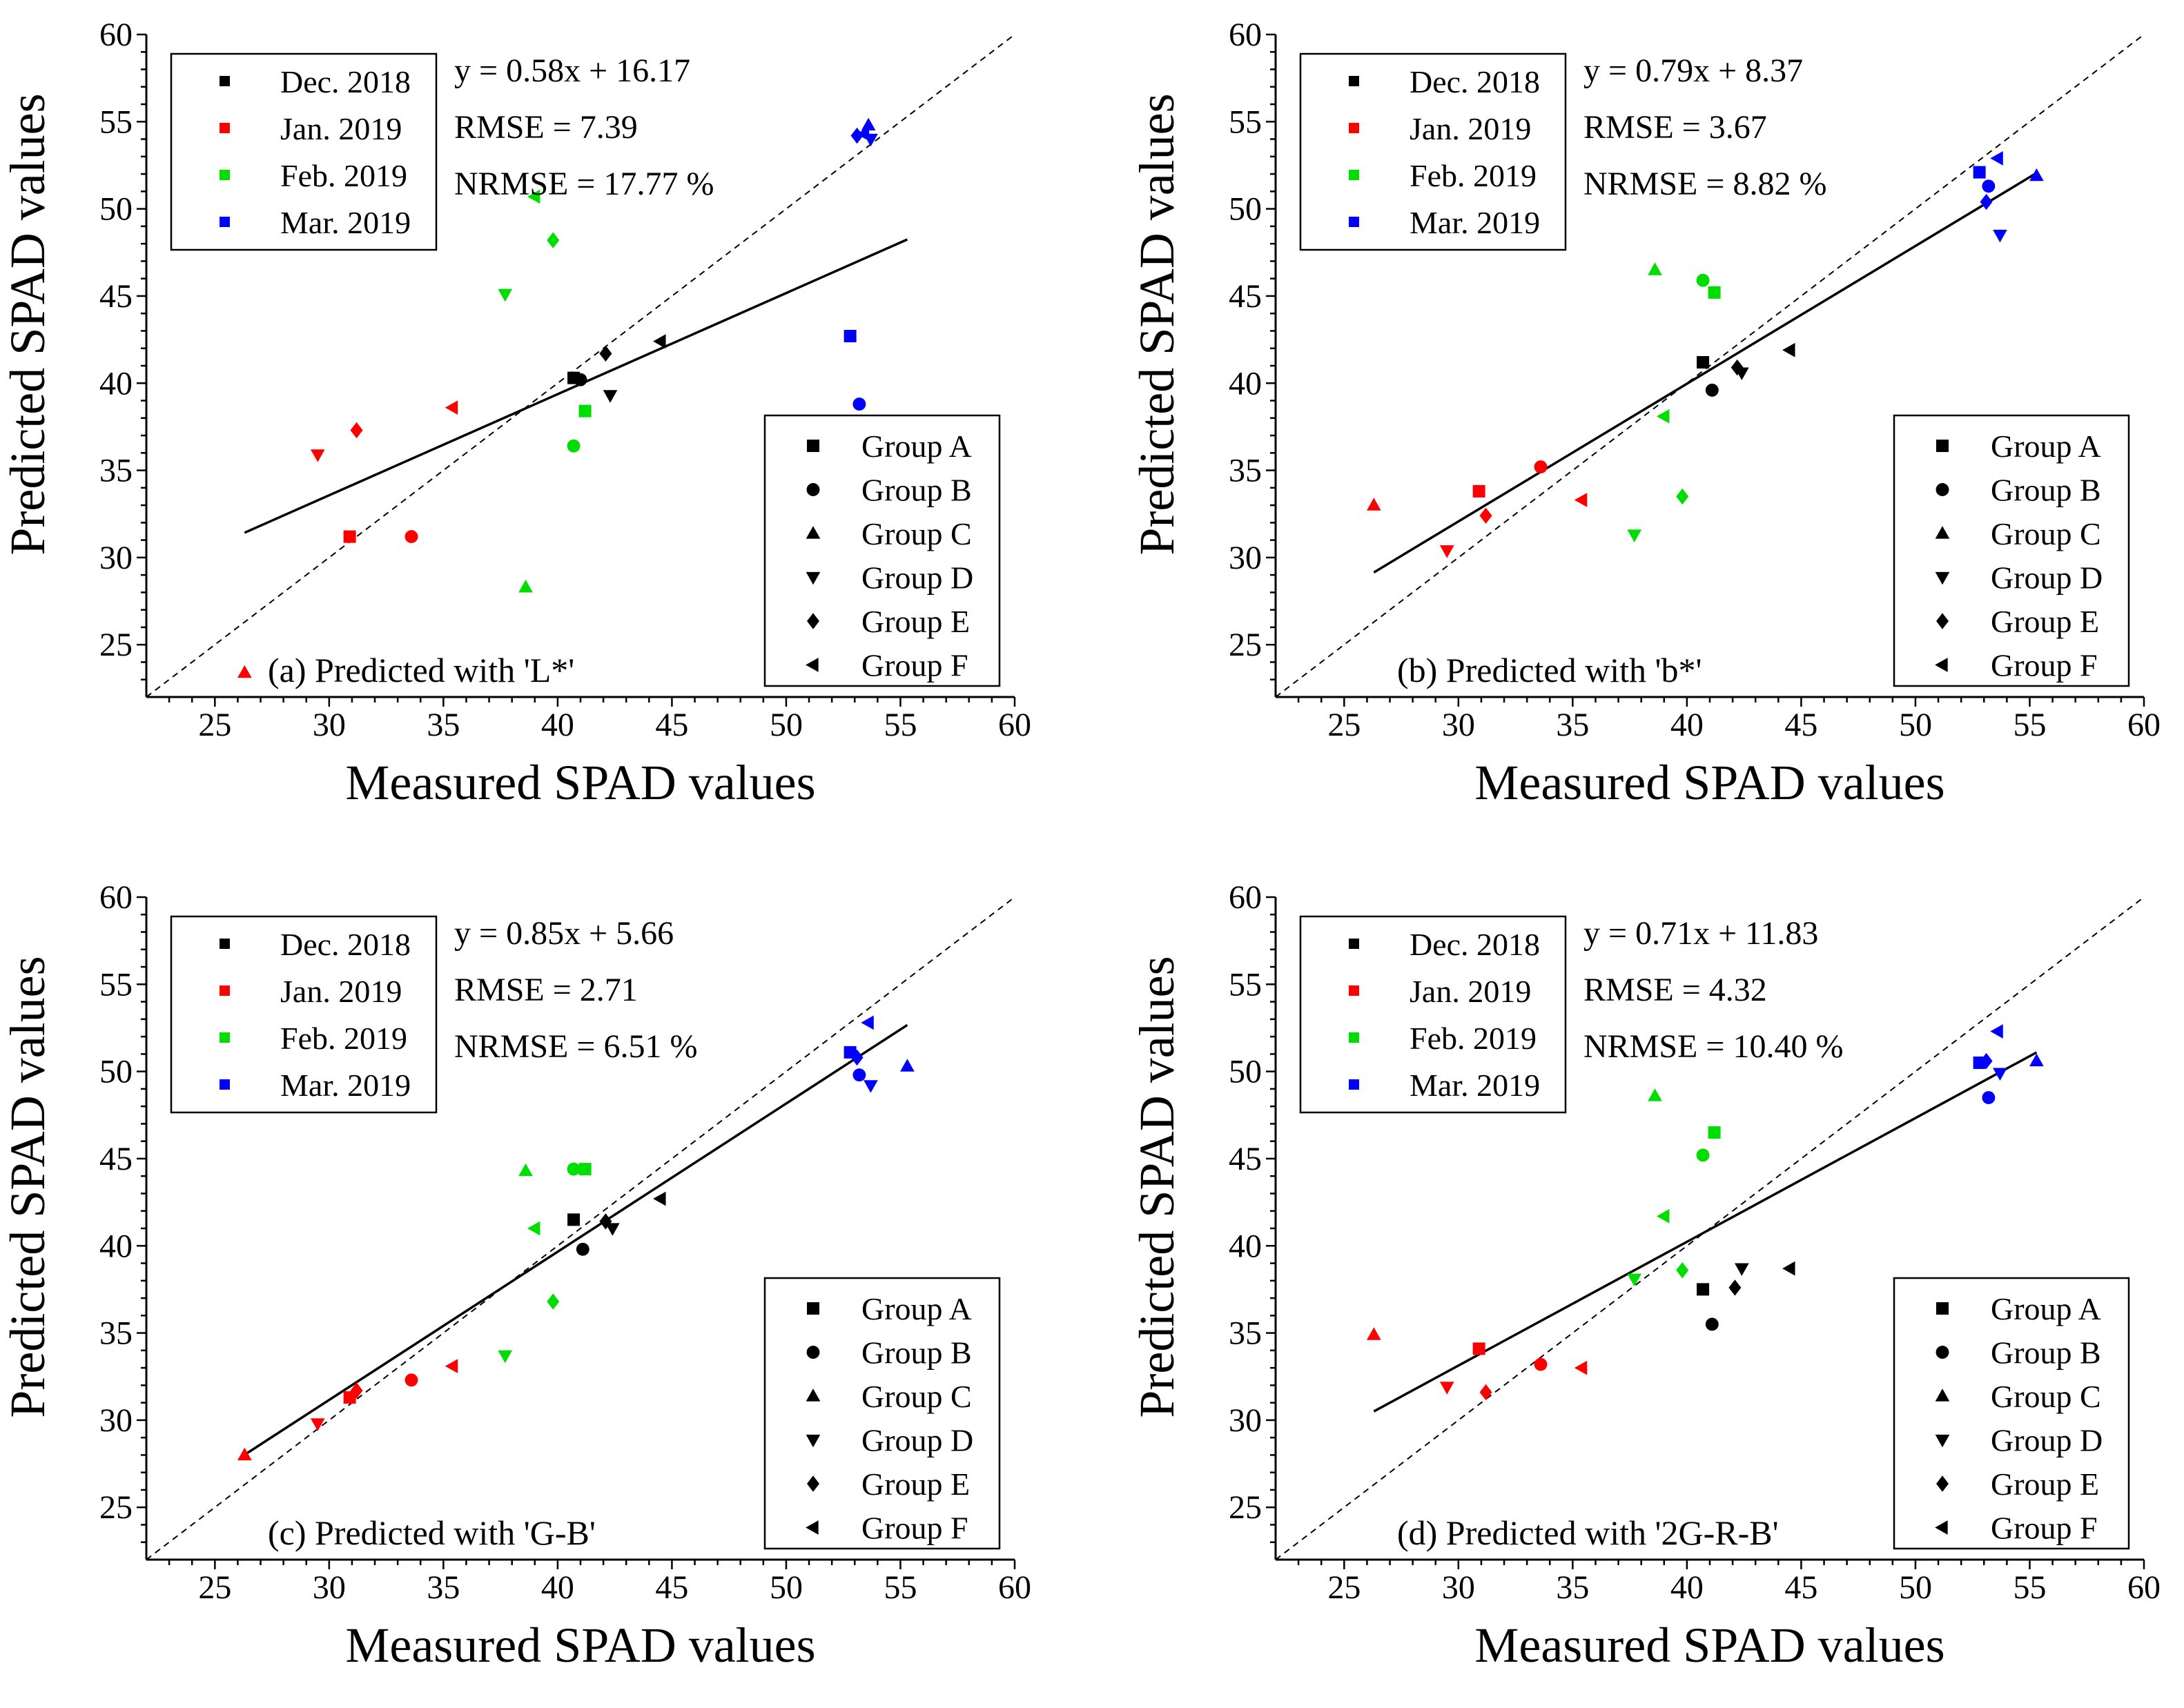 The height and width of the screenshot is (1708, 2184). I want to click on y-tick-label: 45, so click(116, 296).